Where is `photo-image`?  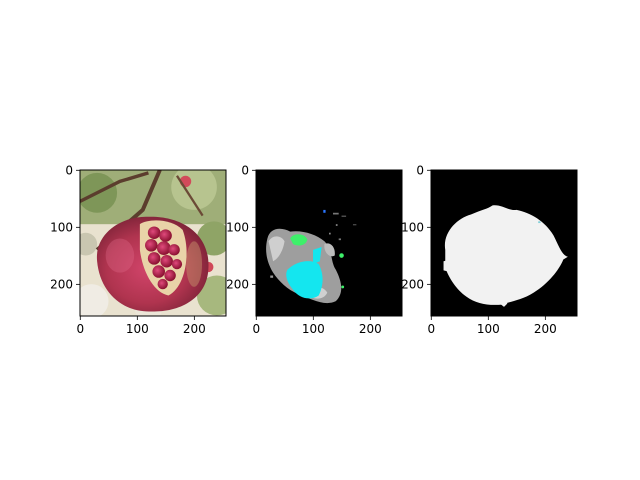
photo-image is located at coordinates (153, 243).